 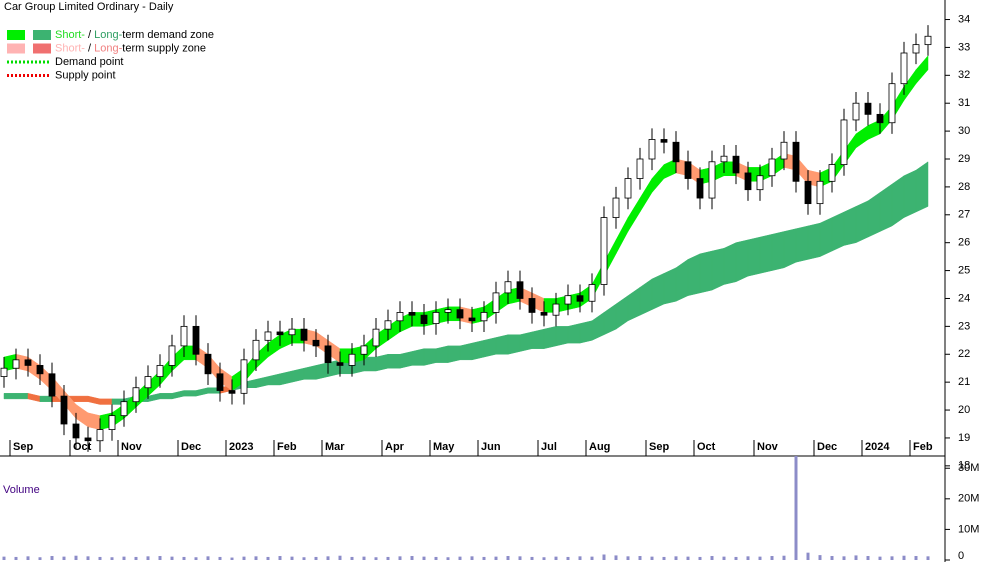 What do you see at coordinates (132, 447) in the screenshot?
I see `x-tick-label: Nov` at bounding box center [132, 447].